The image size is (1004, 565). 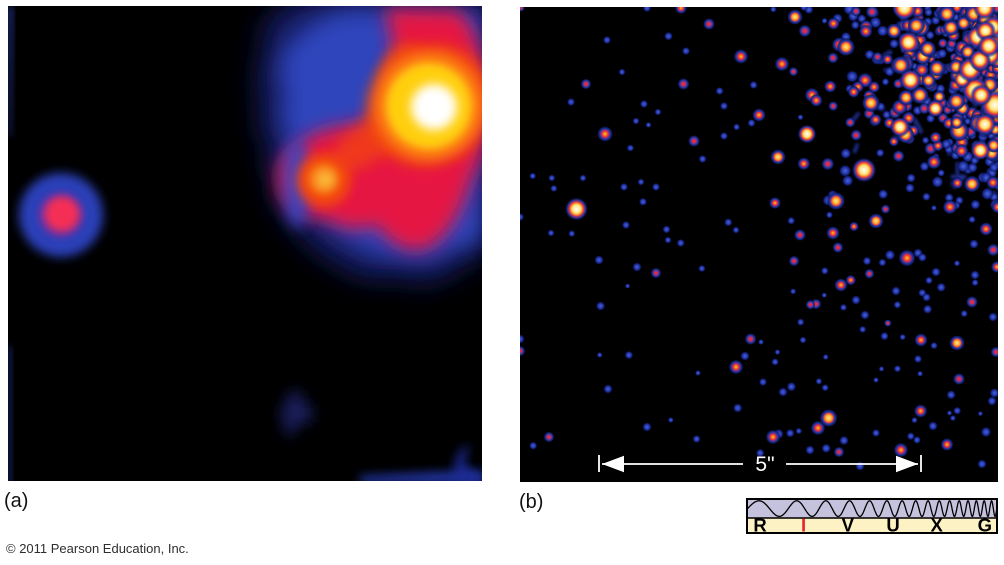 I want to click on svg-text: G, so click(x=984, y=524).